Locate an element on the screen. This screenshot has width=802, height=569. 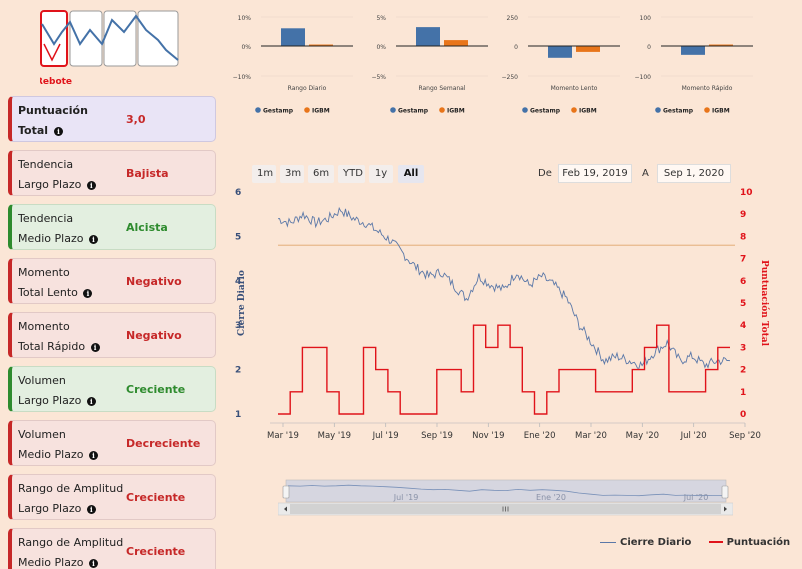
indicator-card: Puntuación Total i 3,0 is located at coordinates (112, 119).